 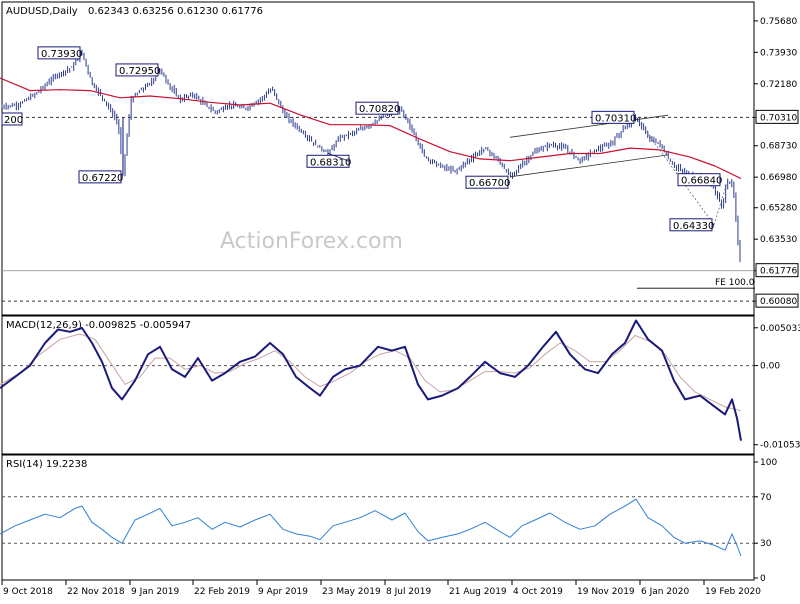 What do you see at coordinates (778, 85) in the screenshot?
I see `price-tick-label: 0.72180` at bounding box center [778, 85].